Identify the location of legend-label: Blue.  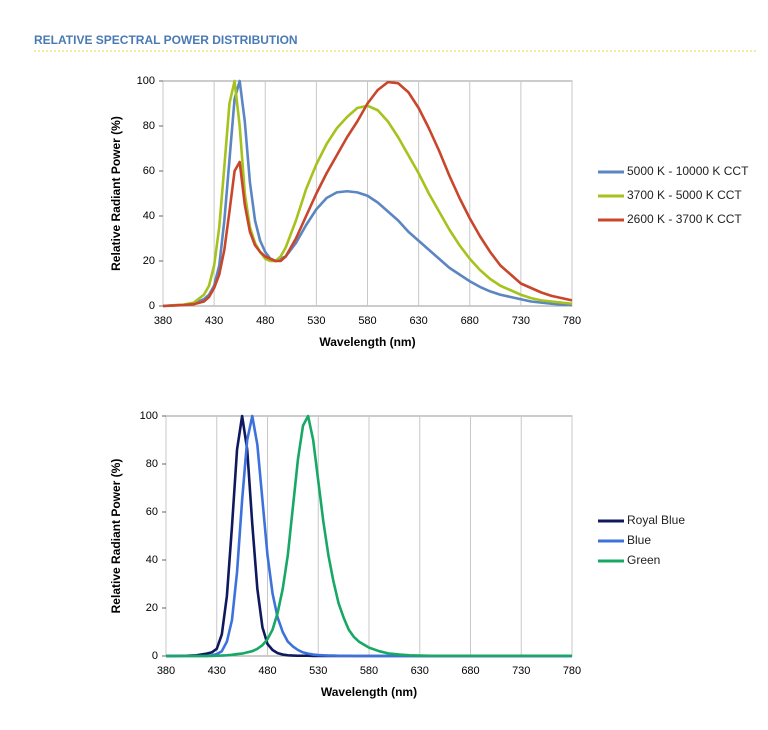
(639, 540).